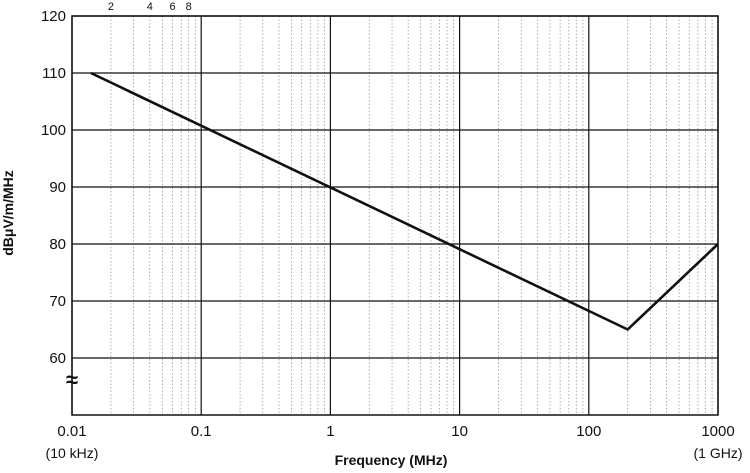  Describe the element at coordinates (718, 453) in the screenshot. I see `x-tick-sublabel: (1 GHz)` at that location.